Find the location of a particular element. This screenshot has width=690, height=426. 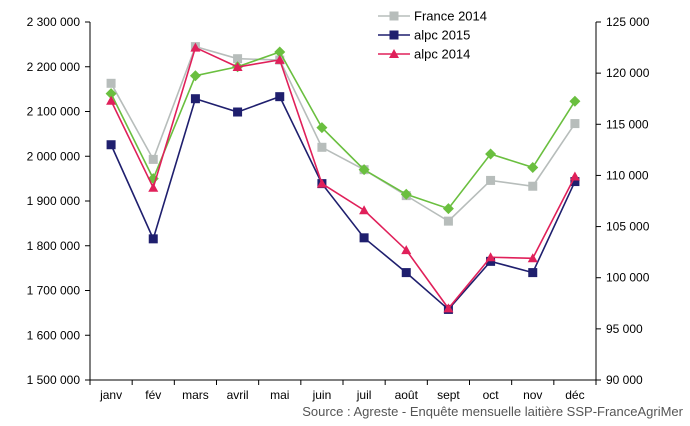

x-axis-tick-label: janv is located at coordinates (110, 395).